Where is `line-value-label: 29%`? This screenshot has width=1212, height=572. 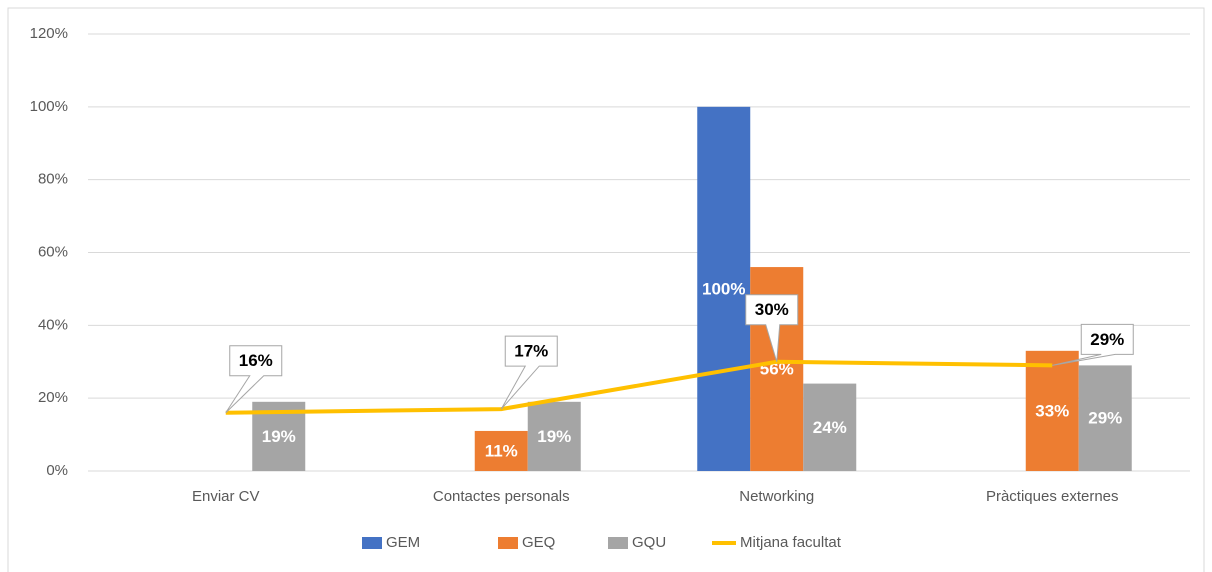
line-value-label: 29% is located at coordinates (1107, 339).